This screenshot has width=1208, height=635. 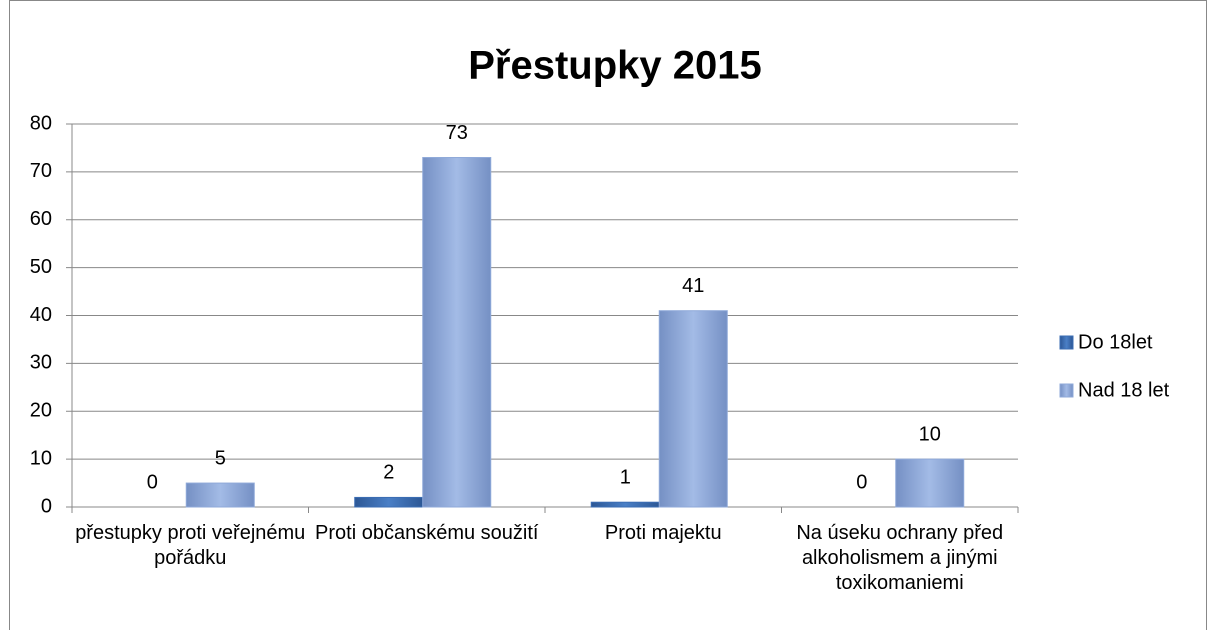 What do you see at coordinates (693, 286) in the screenshot?
I see `data-label: 41` at bounding box center [693, 286].